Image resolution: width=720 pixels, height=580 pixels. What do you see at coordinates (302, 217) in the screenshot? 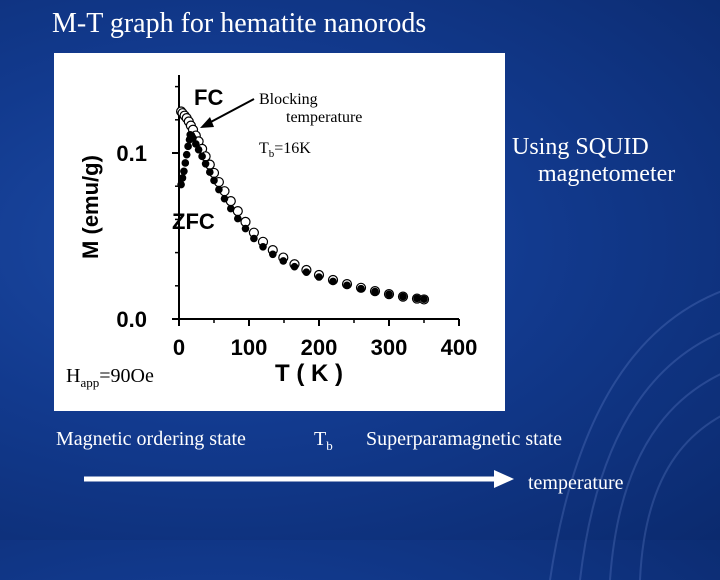
I see `zfc-series` at bounding box center [302, 217].